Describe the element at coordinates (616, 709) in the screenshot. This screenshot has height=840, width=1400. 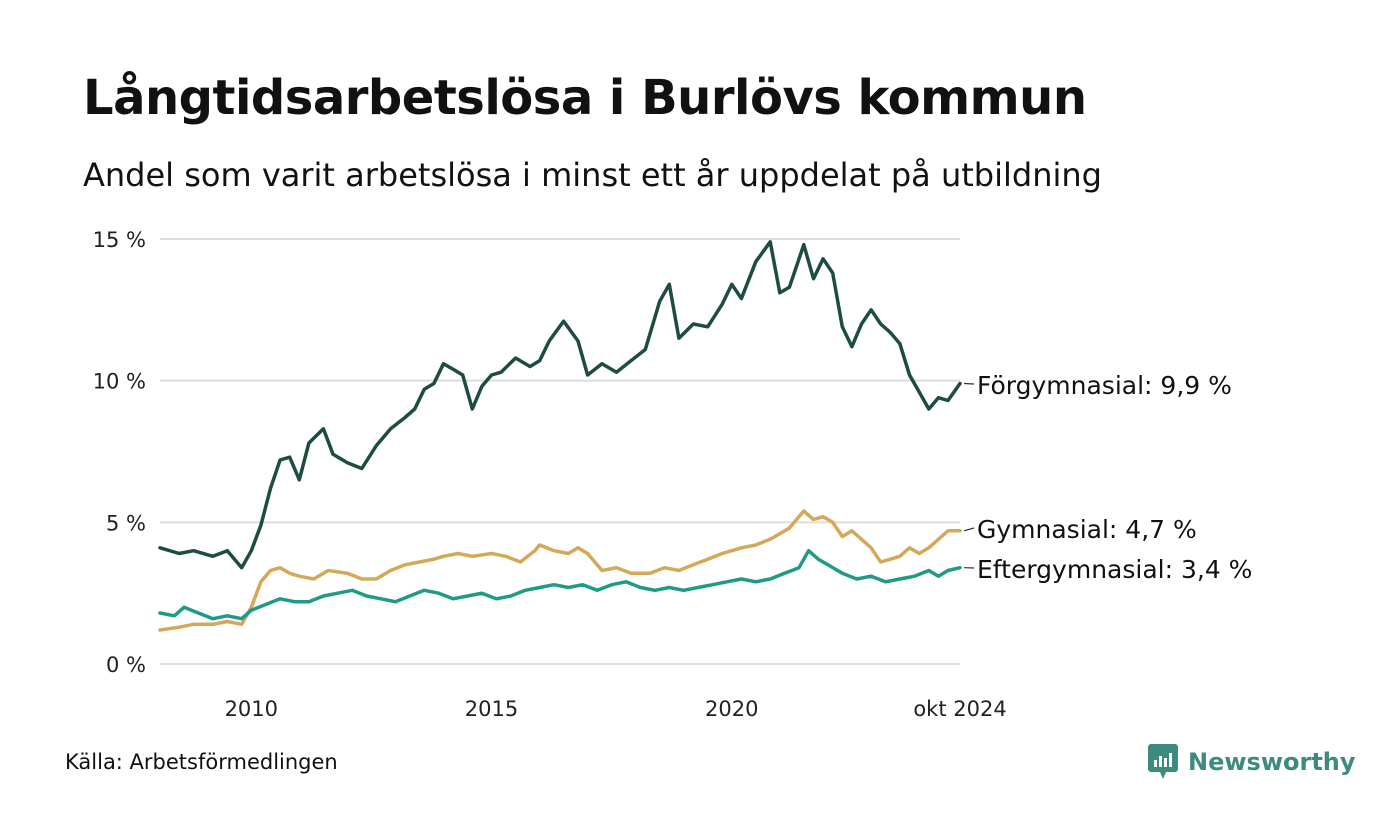
I see `x-axis-tick-labels: 2010 2015 2020 okt 2024` at that location.